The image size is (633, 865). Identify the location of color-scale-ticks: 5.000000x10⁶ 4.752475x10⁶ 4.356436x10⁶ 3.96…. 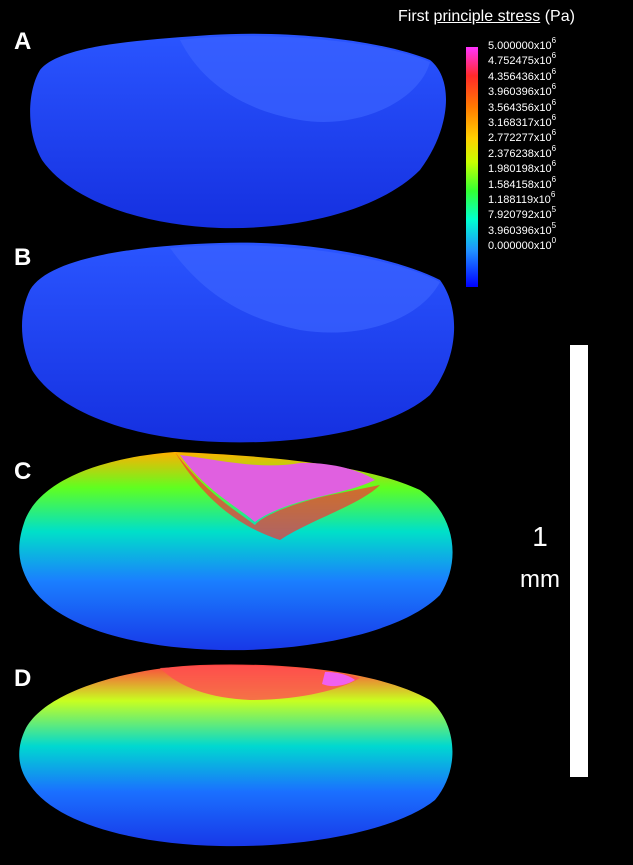
(522, 145).